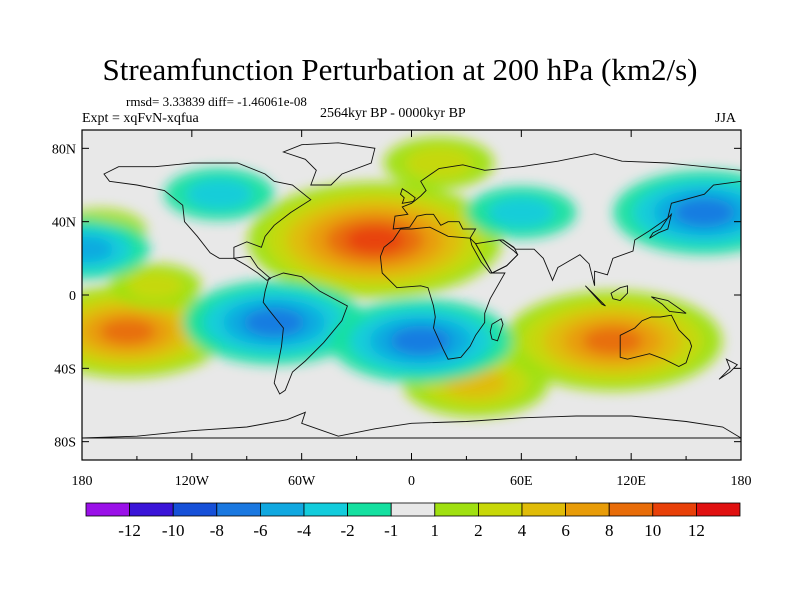 Image resolution: width=800 pixels, height=600 pixels. Describe the element at coordinates (393, 113) in the screenshot. I see `period-label: 2564kyr BP - 0000kyr BP` at that location.